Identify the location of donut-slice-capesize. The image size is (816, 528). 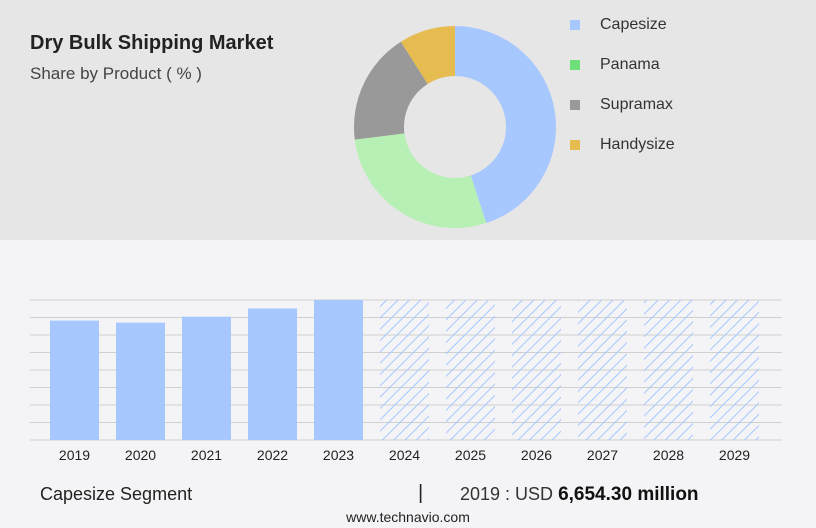
(505, 125).